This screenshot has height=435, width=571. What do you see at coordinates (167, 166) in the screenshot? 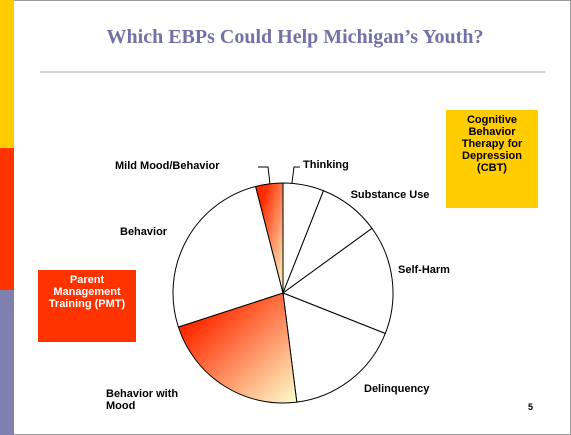
I see `slice-label: Mild Mood/Behavior` at bounding box center [167, 166].